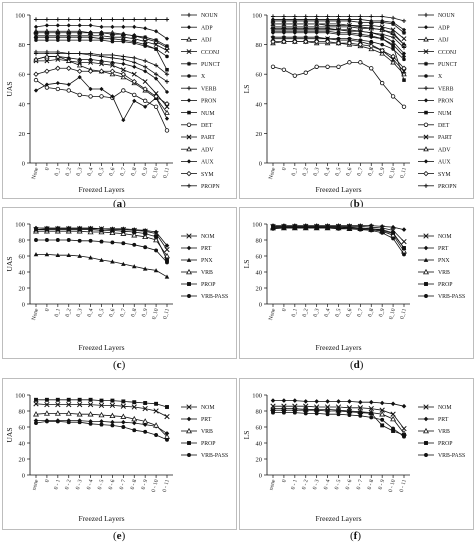 This screenshot has height=545, width=474. Describe the element at coordinates (208, 408) in the screenshot. I see `legend-label: NOM` at that location.